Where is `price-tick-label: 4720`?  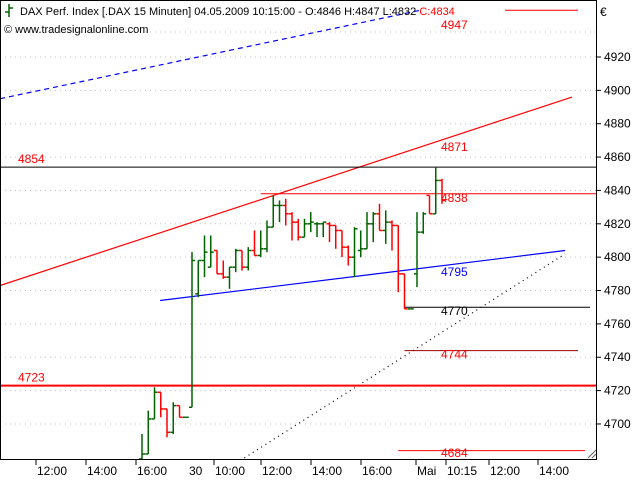 price-tick-label: 4720 is located at coordinates (617, 391).